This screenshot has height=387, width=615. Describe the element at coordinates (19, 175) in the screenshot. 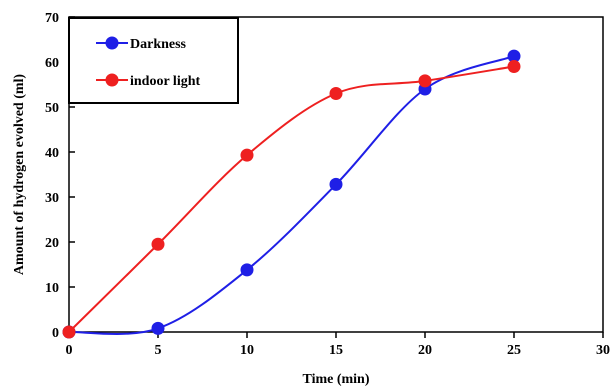

I see `y-axis-title: Amount of hydrogen evolved (ml)` at that location.